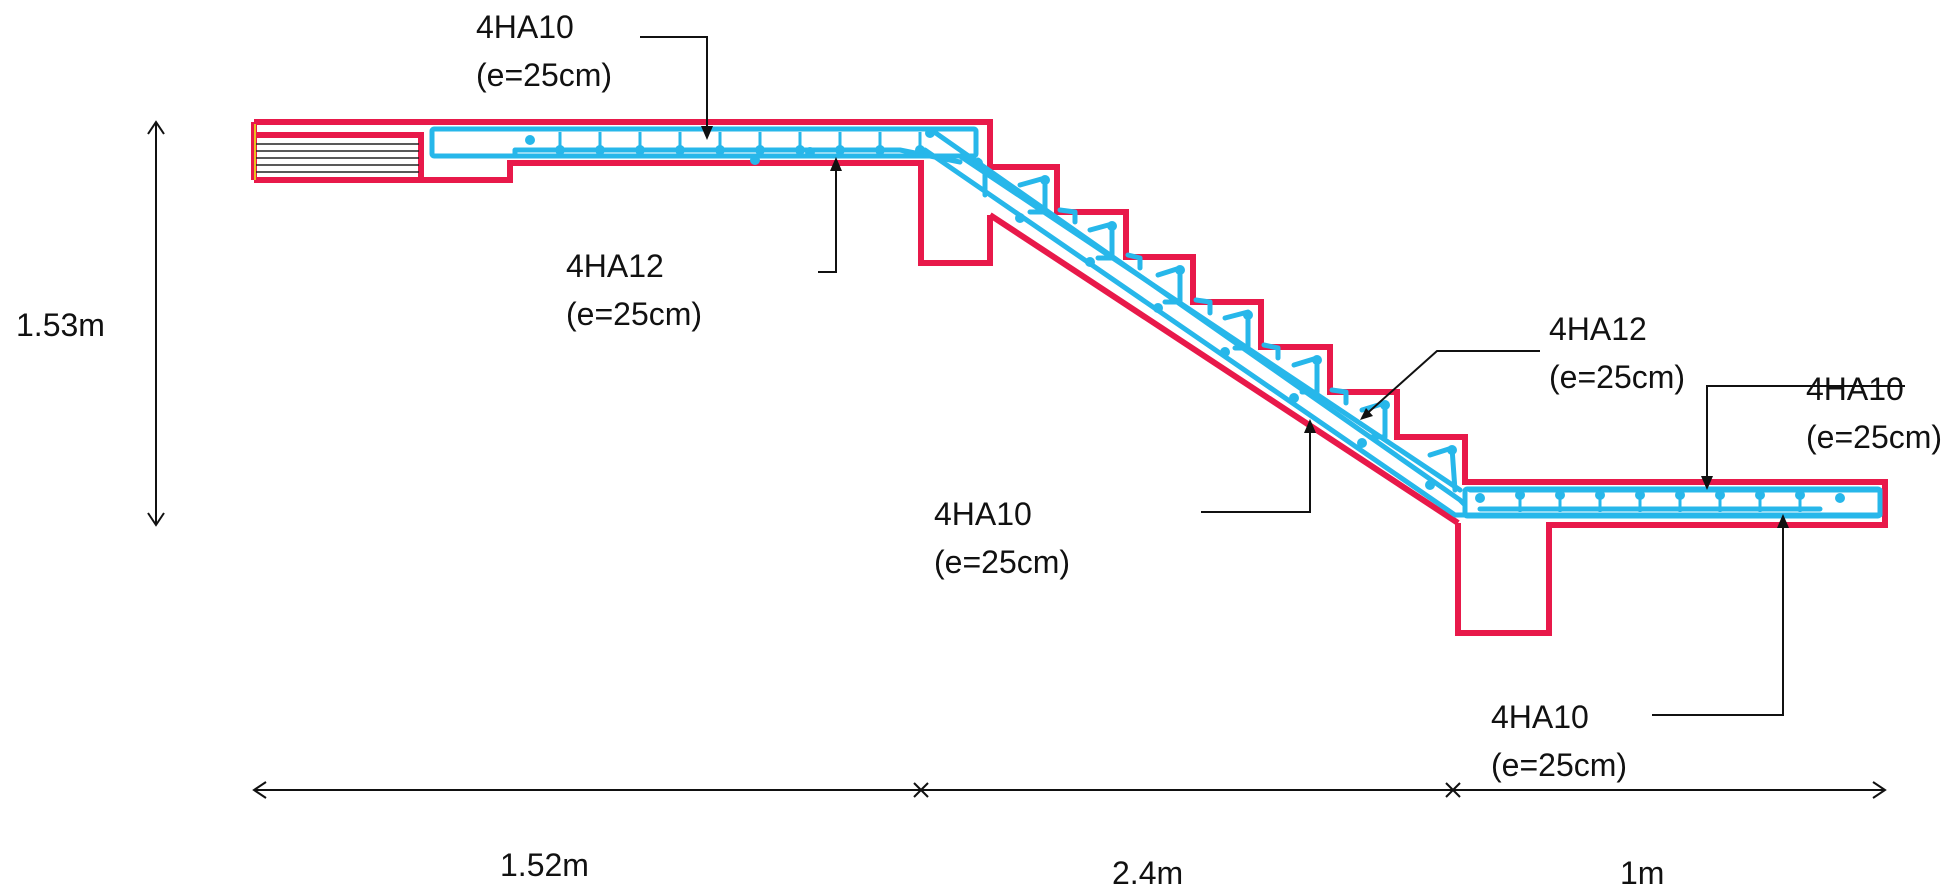  I want to click on rebar-step-tie-a, so click(1067, 216).